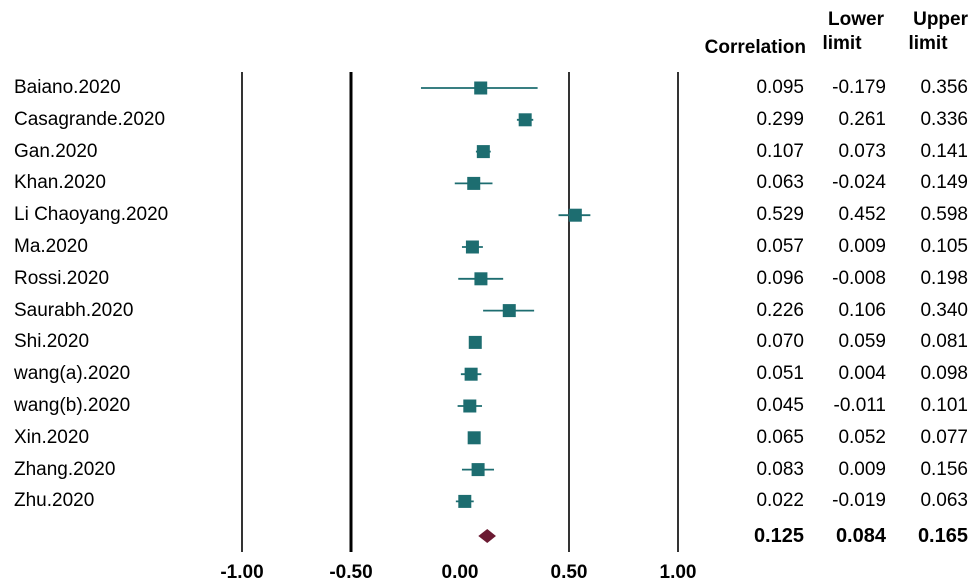 Image resolution: width=975 pixels, height=587 pixels. Describe the element at coordinates (780, 405) in the screenshot. I see `correlation-value: 0.045` at that location.